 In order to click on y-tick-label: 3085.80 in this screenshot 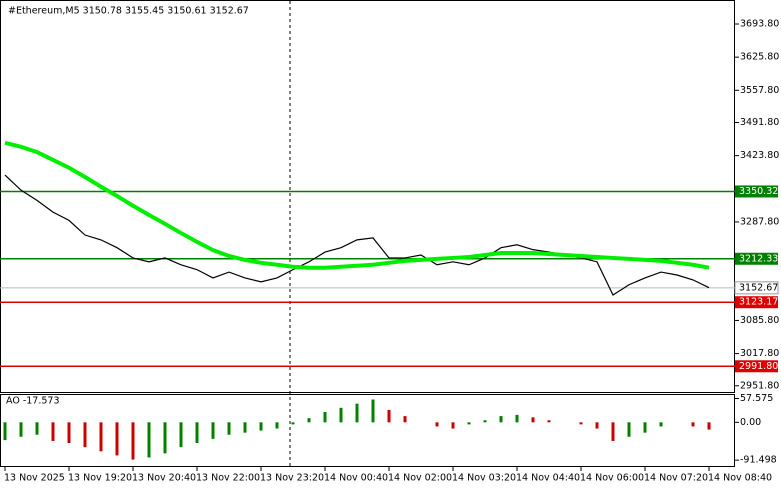, I will do `click(759, 320)`.